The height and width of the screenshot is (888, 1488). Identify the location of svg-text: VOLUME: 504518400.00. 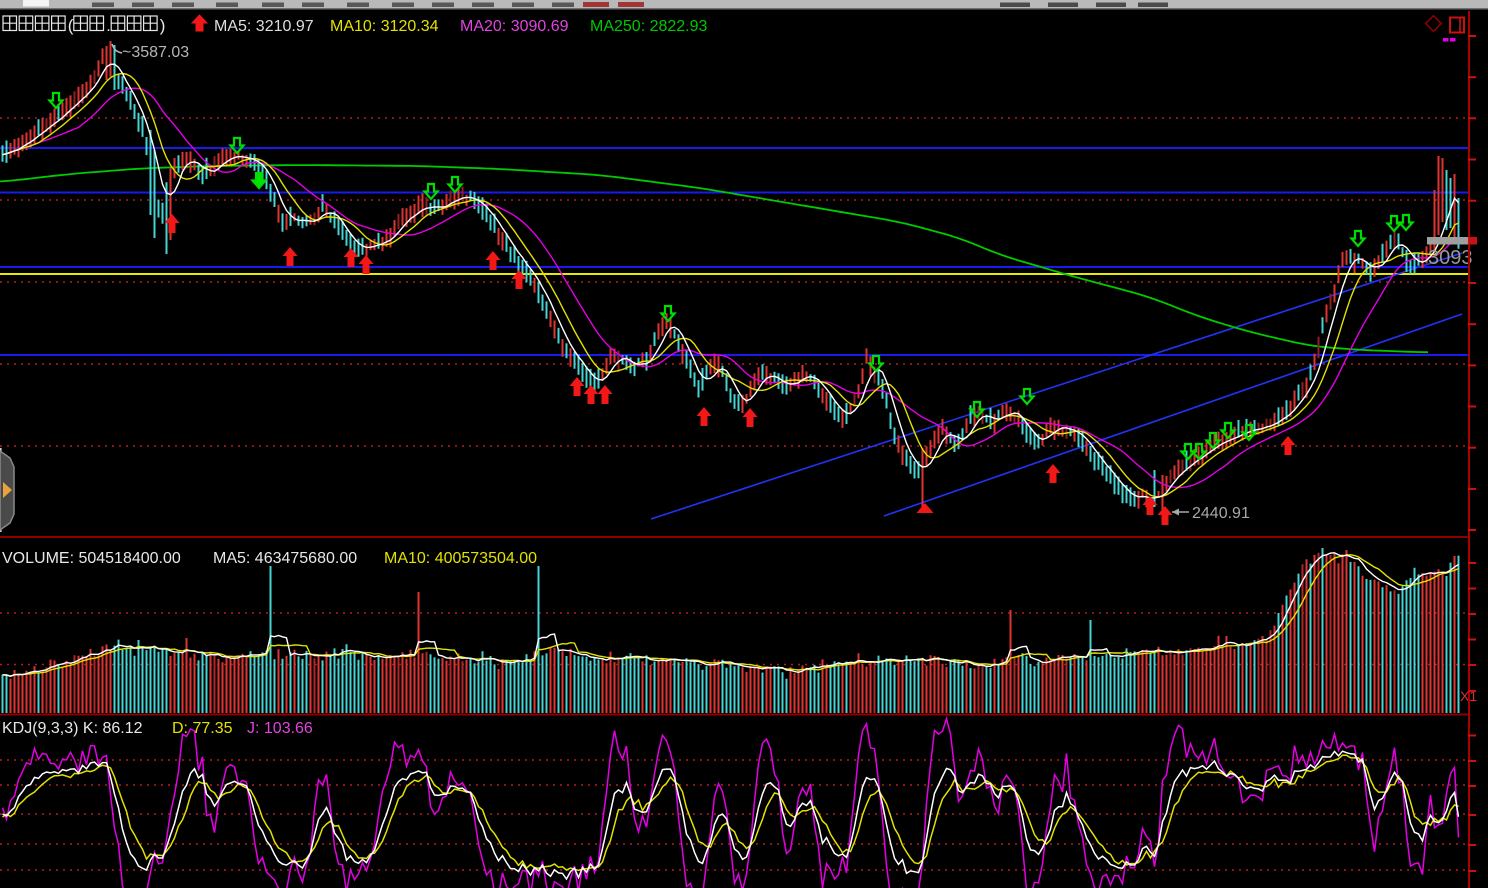
(91, 558).